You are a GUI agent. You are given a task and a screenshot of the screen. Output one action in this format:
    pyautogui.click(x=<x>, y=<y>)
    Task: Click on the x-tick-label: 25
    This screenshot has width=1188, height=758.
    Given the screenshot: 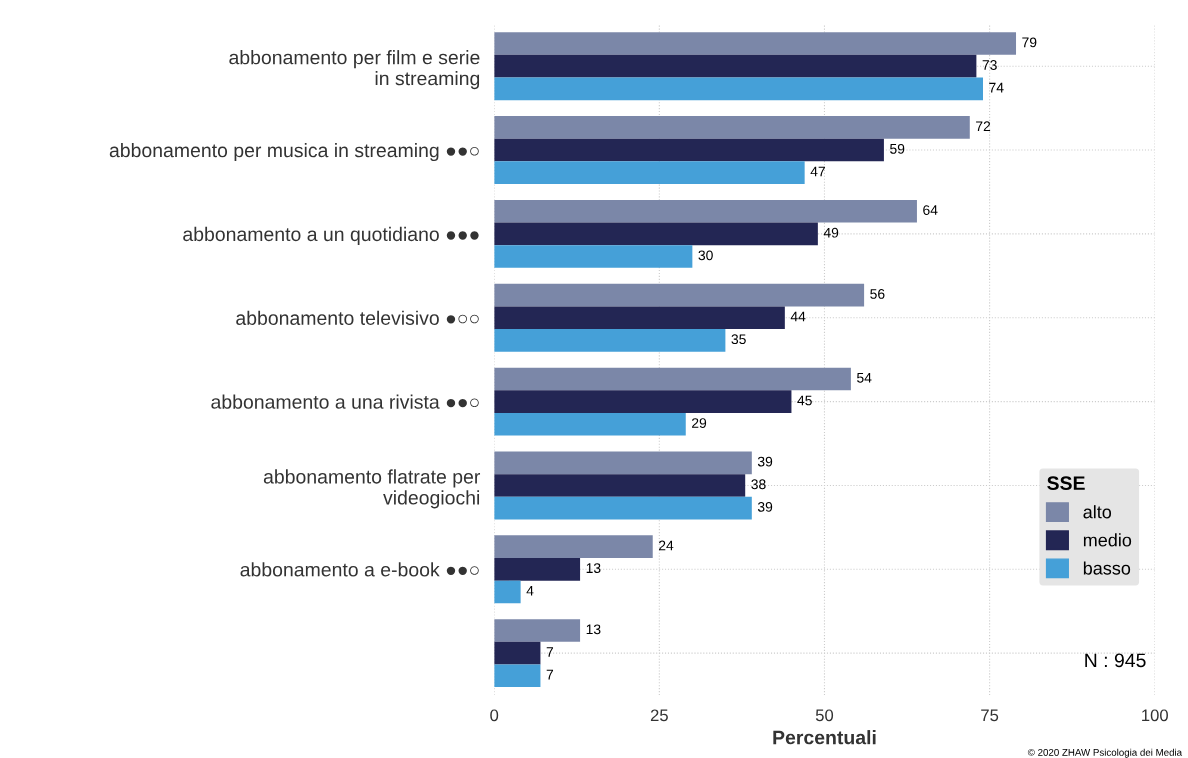 What is the action you would take?
    pyautogui.click(x=659, y=715)
    